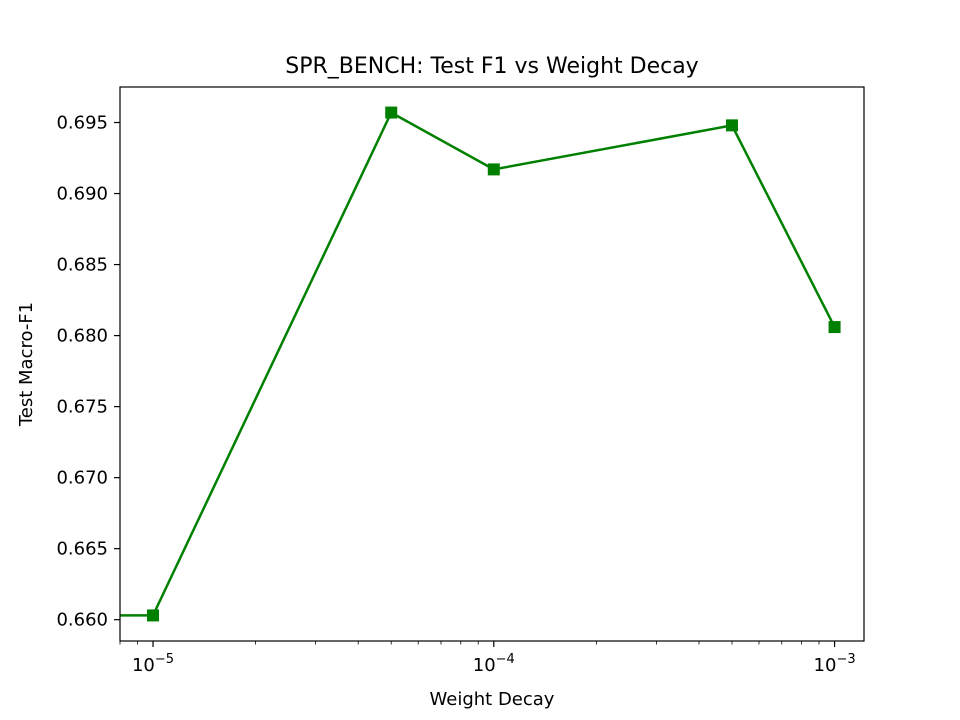  What do you see at coordinates (82, 478) in the screenshot?
I see `y-tick-label: 0.670` at bounding box center [82, 478].